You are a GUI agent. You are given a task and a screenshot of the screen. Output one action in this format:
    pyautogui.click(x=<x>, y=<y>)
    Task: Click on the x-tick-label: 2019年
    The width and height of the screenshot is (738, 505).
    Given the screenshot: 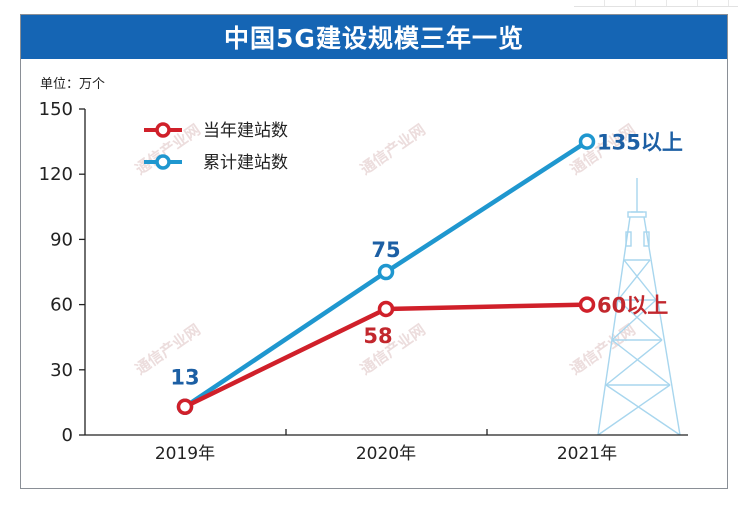 What is the action you would take?
    pyautogui.click(x=185, y=454)
    